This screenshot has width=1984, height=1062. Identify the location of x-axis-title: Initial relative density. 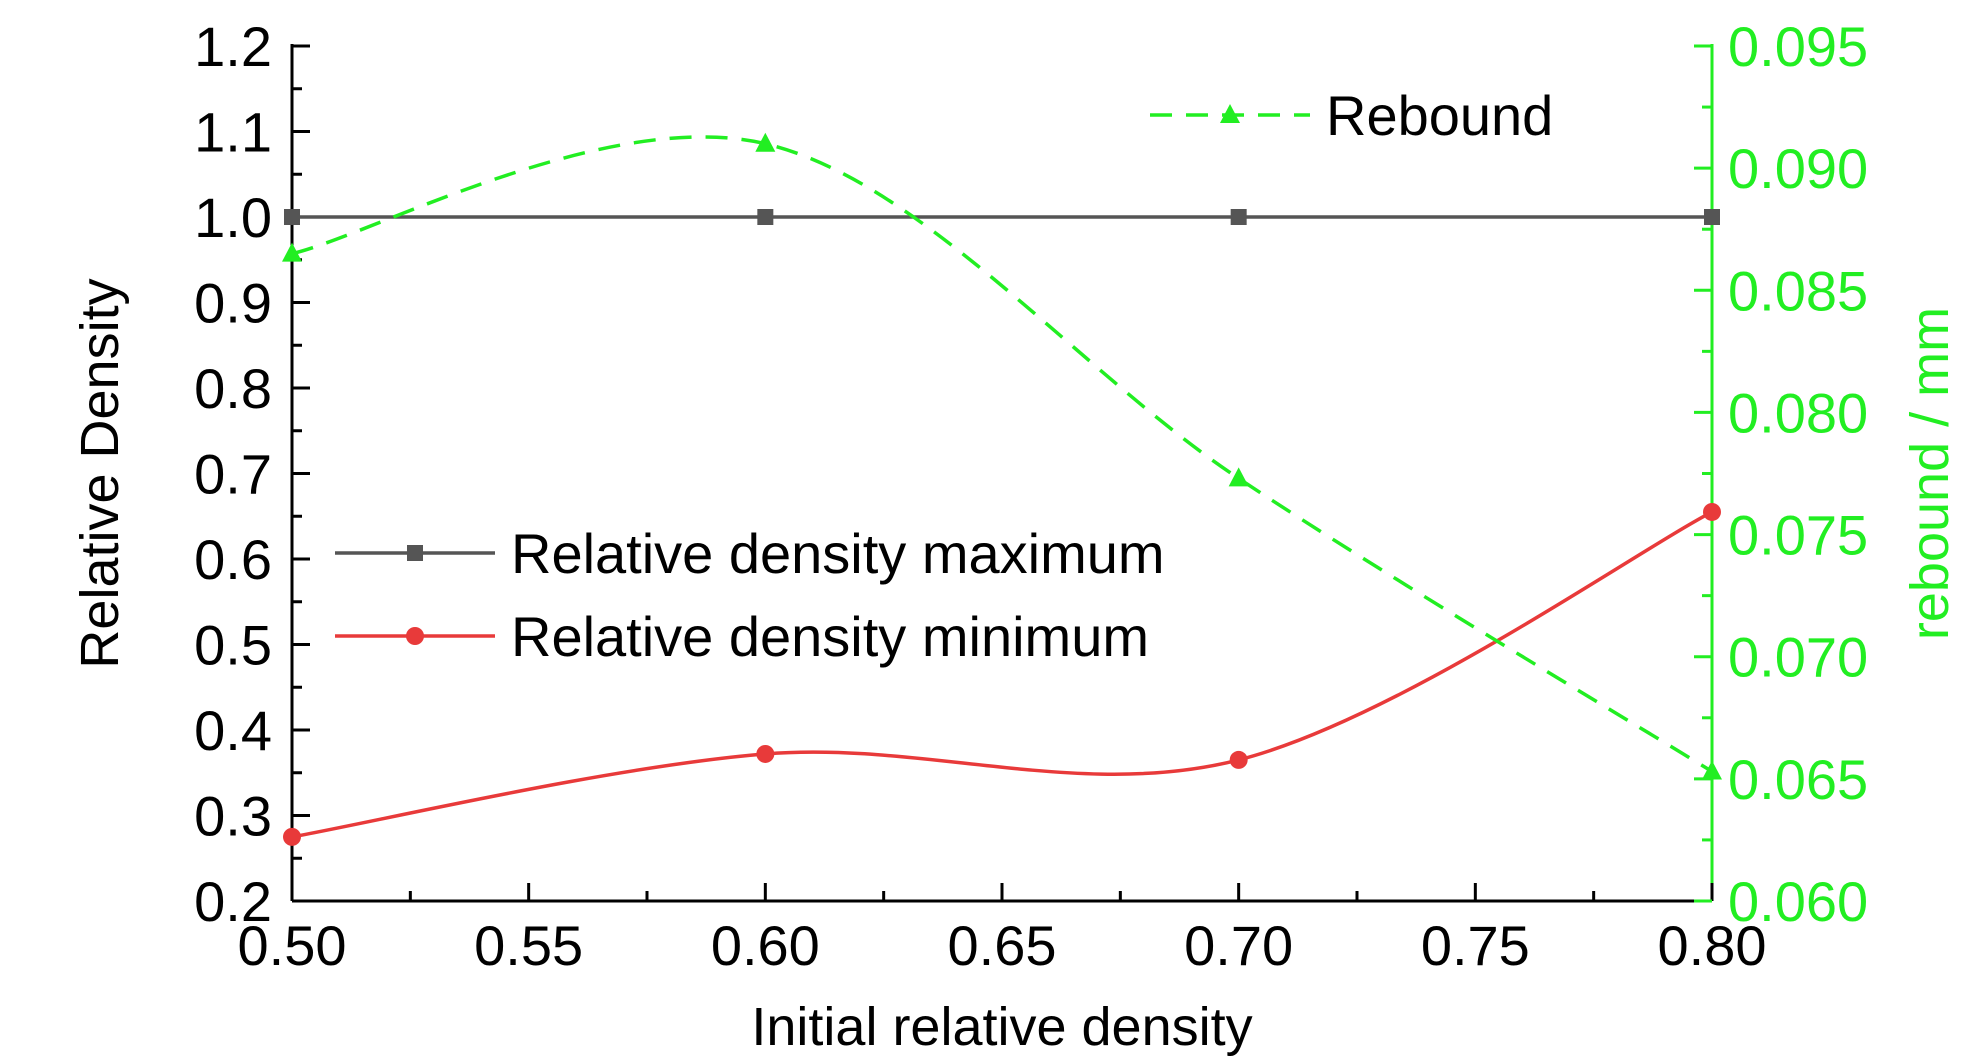
(1001, 1027).